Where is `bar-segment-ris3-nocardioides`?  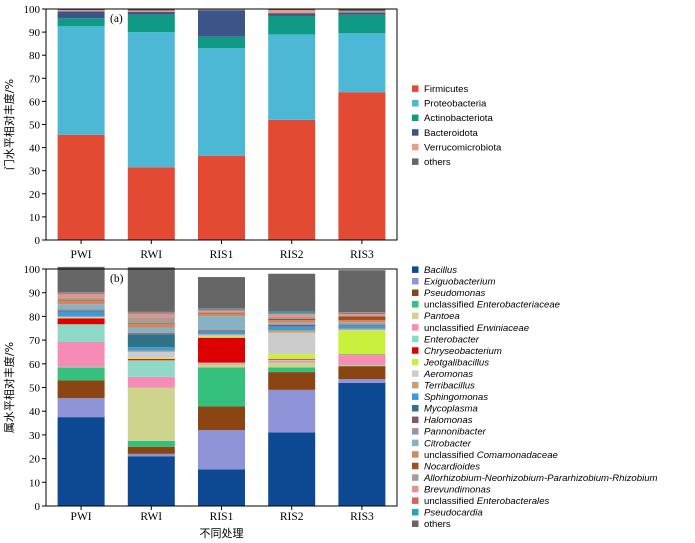 bar-segment-ris3-nocardioides is located at coordinates (362, 318).